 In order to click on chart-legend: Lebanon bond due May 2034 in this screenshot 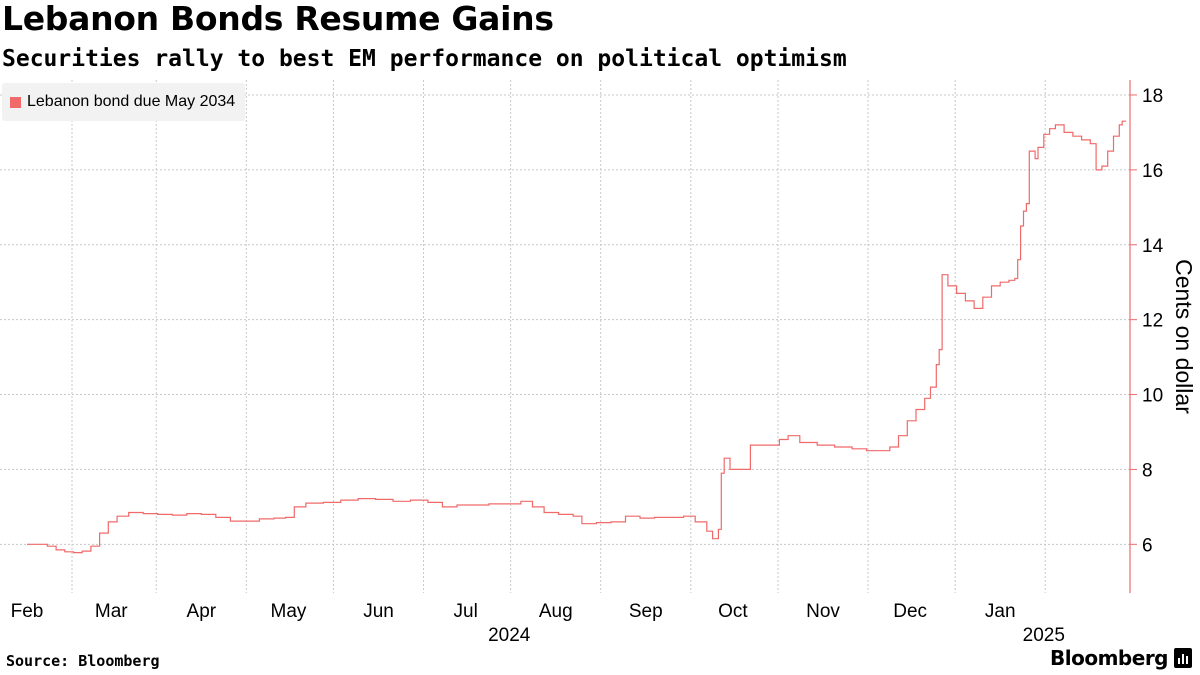, I will do `click(124, 102)`.